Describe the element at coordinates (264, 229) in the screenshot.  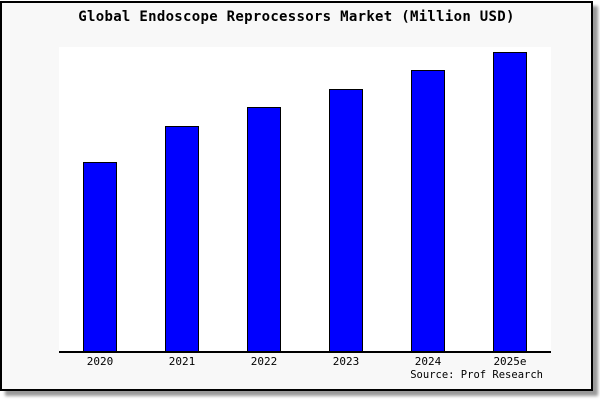
I see `bar-2022` at that location.